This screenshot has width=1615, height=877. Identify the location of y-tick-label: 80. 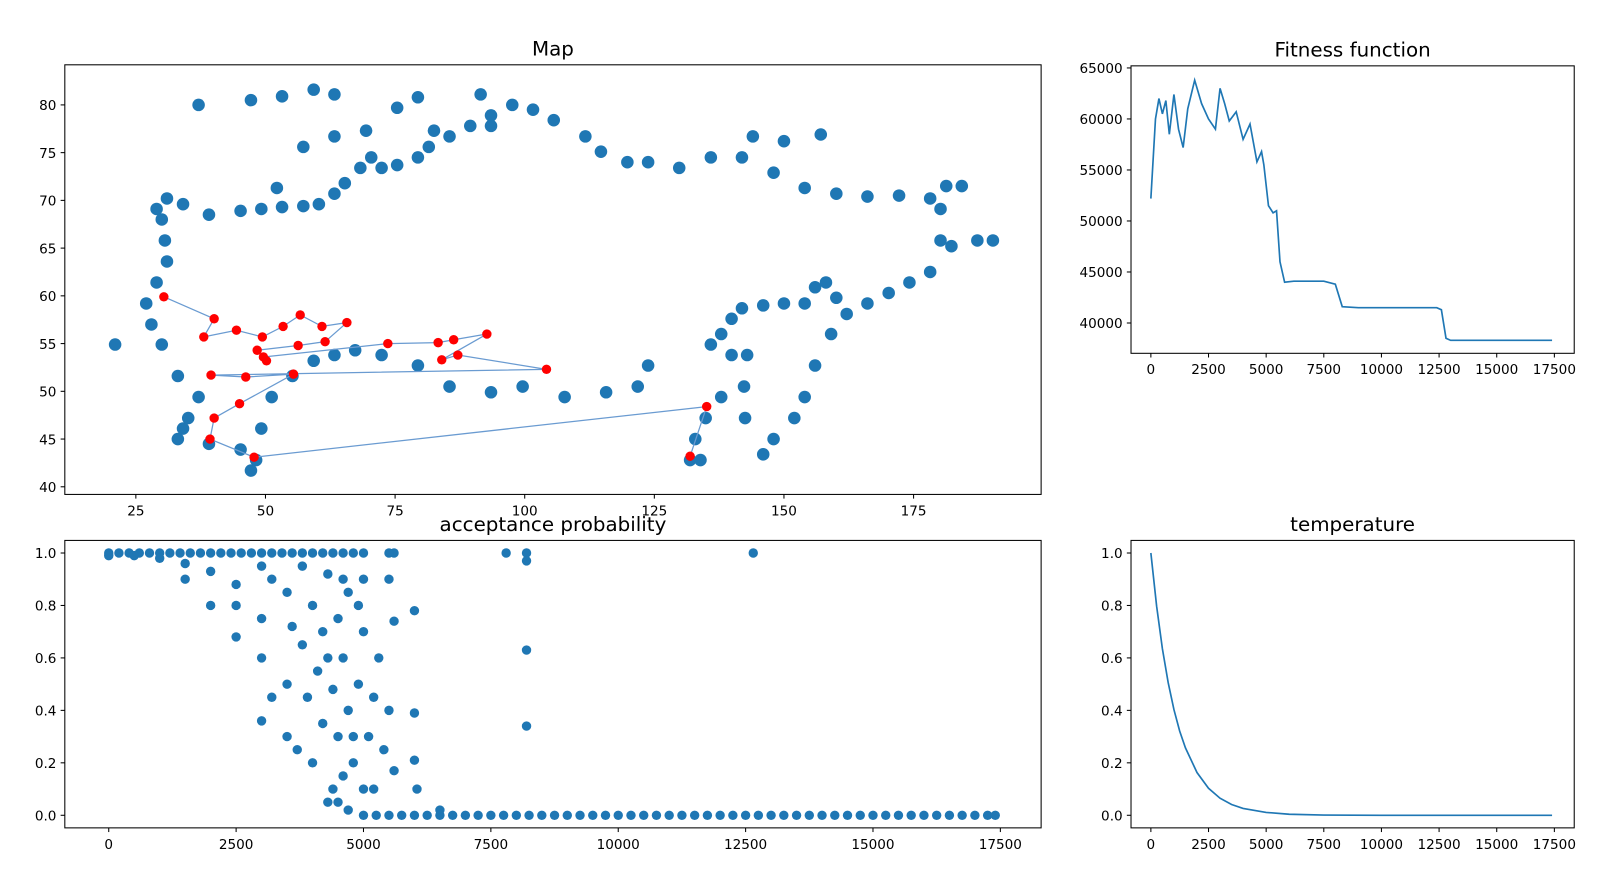
(47, 106).